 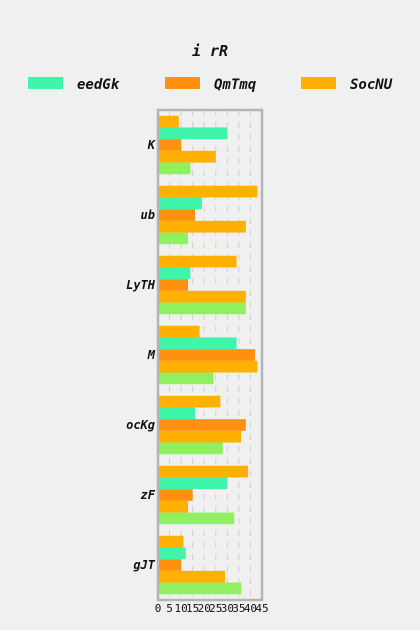 What do you see at coordinates (148, 215) in the screenshot?
I see `category-label: ub` at bounding box center [148, 215].